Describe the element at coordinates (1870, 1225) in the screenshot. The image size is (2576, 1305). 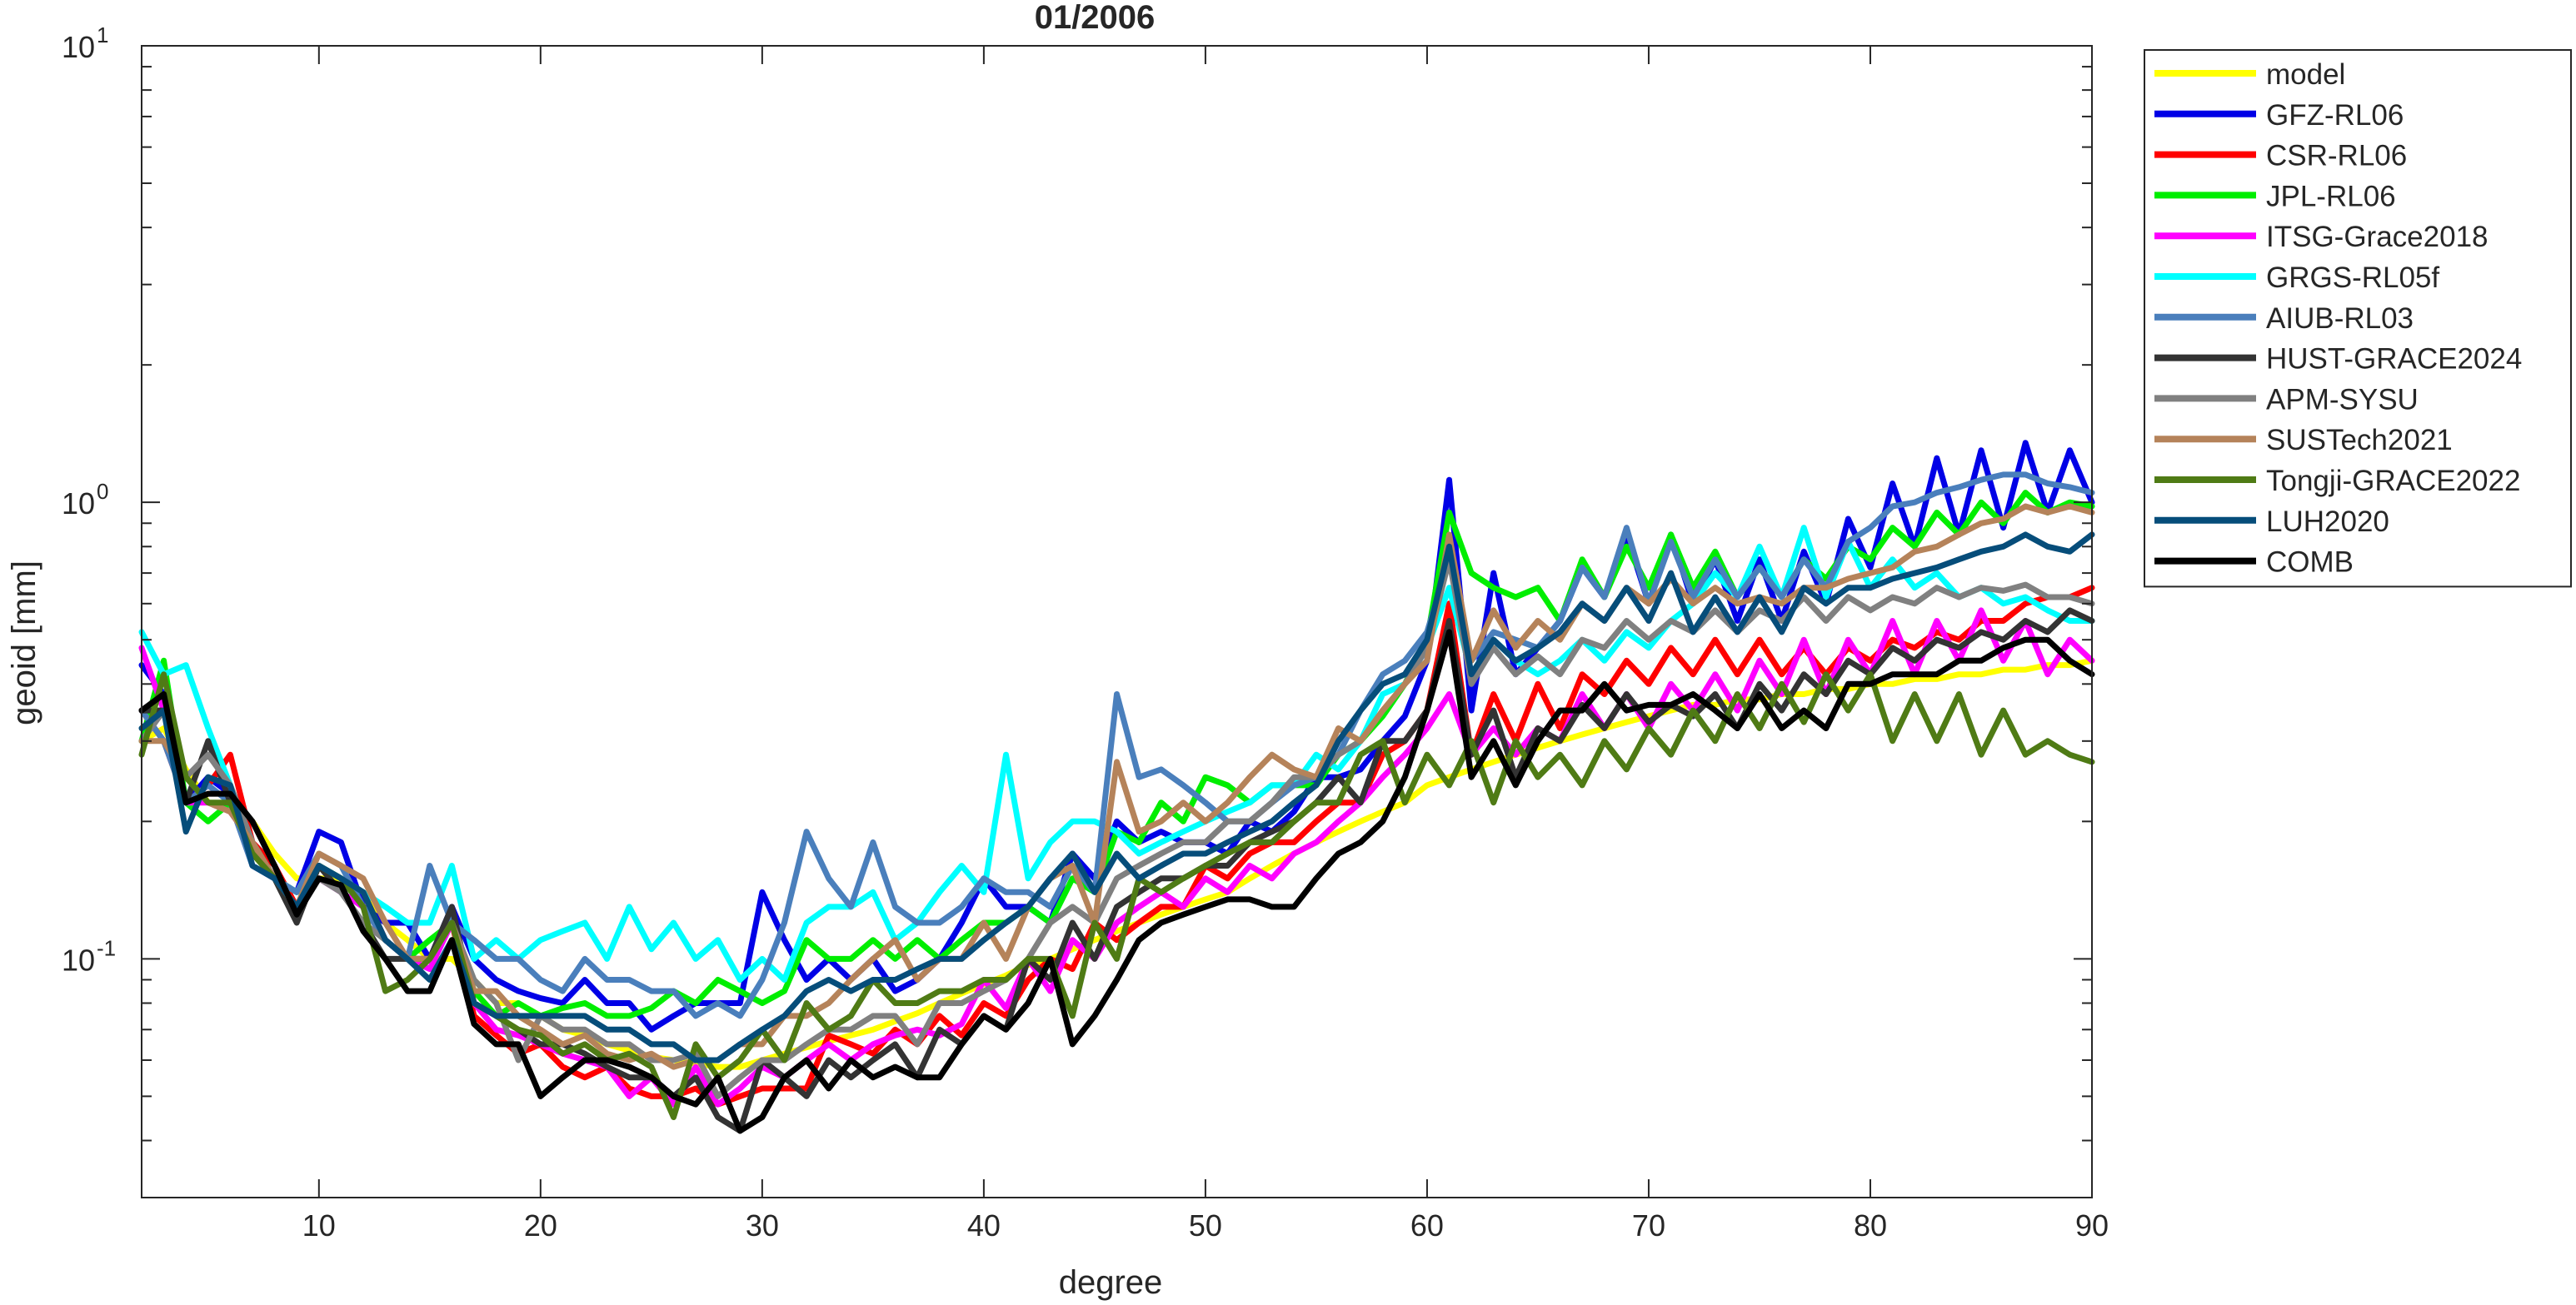
I see `x-tick-label: 80` at that location.